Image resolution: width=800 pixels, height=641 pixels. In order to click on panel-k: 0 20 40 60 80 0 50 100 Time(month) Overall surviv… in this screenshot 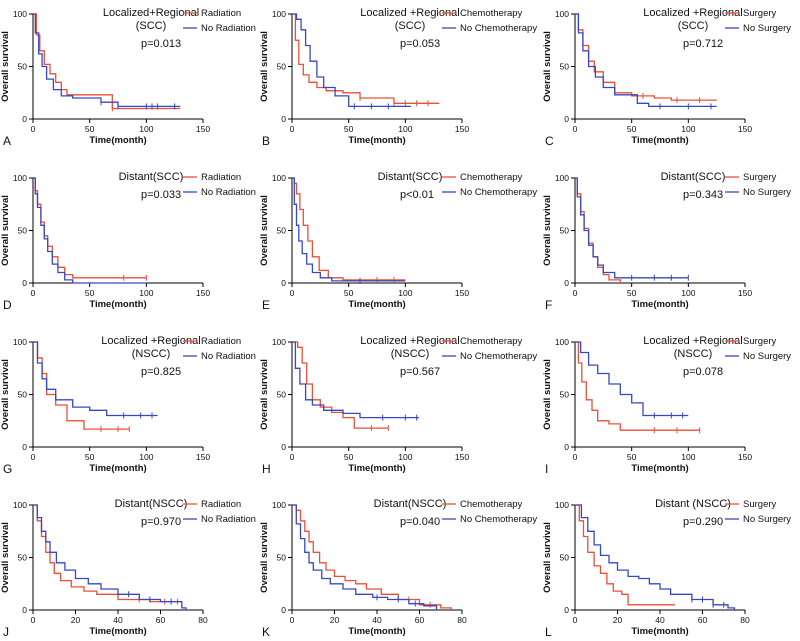, I will do `click(398, 568)`.